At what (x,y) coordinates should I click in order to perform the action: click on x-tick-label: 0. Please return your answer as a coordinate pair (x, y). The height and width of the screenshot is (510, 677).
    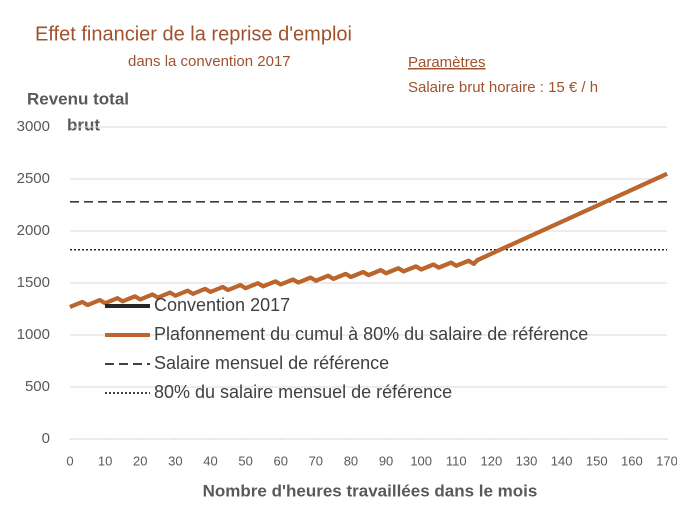
    Looking at the image, I should click on (69, 460).